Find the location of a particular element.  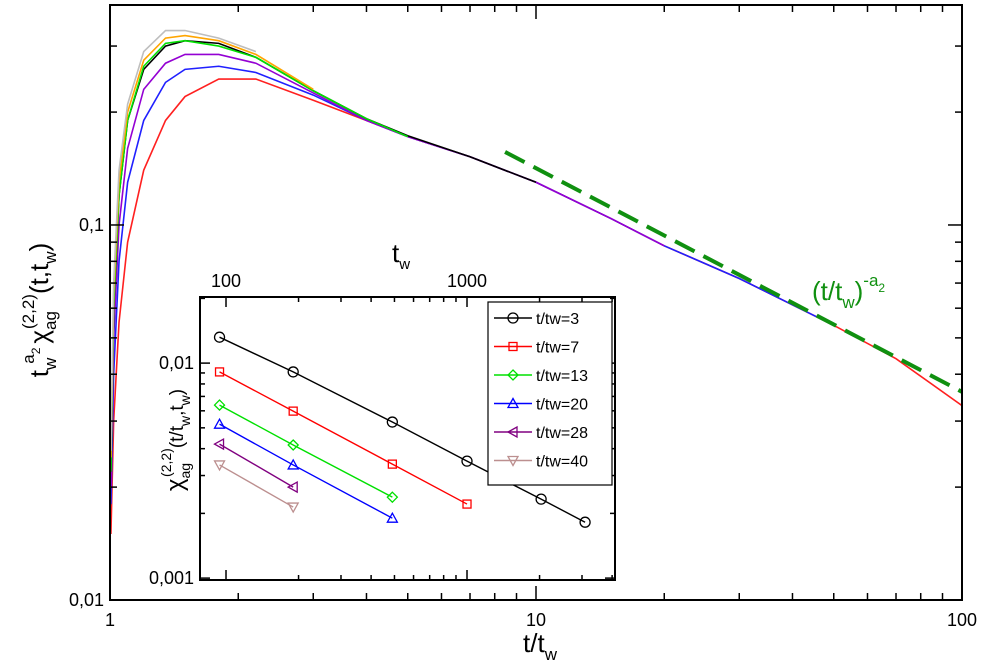

legend-label: t/tw=40 is located at coordinates (562, 462).